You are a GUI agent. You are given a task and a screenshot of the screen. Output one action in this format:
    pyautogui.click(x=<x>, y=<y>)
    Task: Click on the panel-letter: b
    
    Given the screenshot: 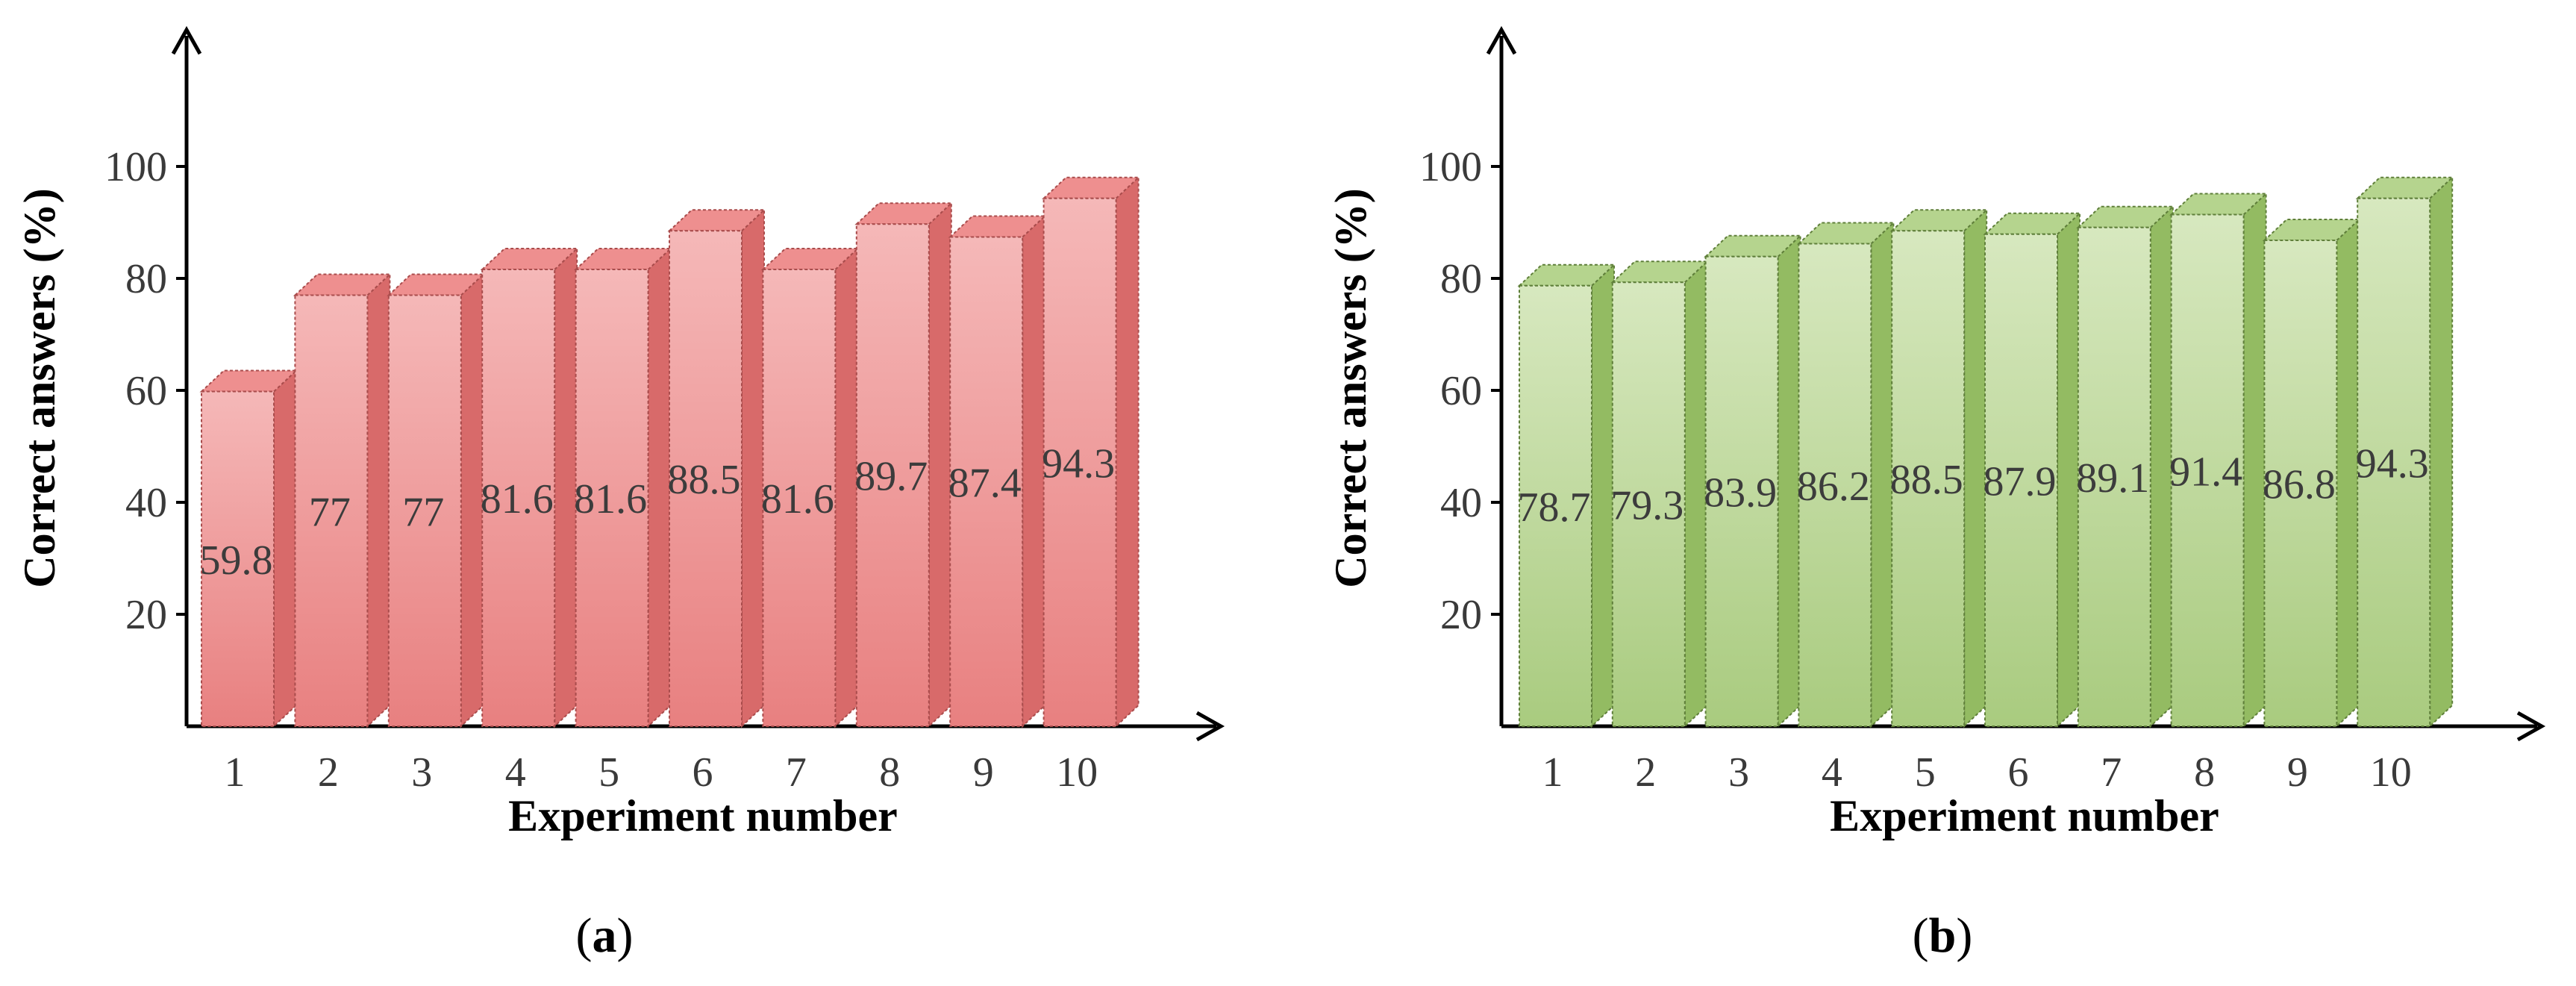 What is the action you would take?
    pyautogui.click(x=1943, y=936)
    